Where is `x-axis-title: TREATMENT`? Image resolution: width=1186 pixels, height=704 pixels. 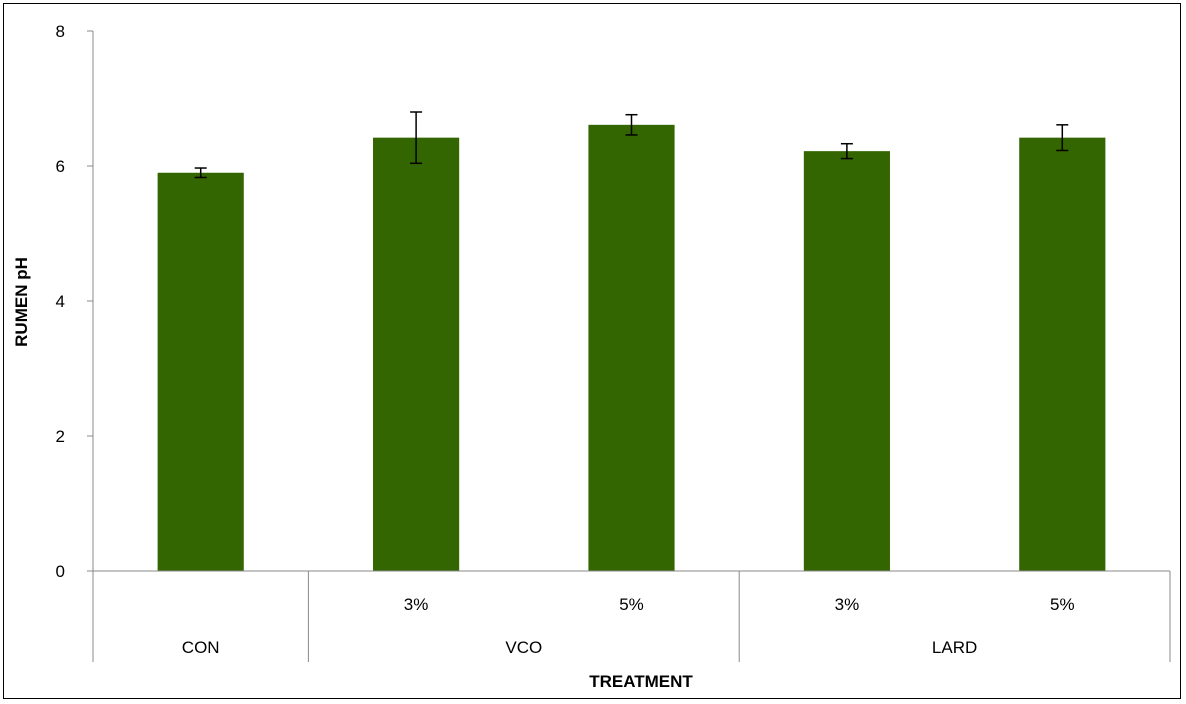
x-axis-title: TREATMENT is located at coordinates (641, 681).